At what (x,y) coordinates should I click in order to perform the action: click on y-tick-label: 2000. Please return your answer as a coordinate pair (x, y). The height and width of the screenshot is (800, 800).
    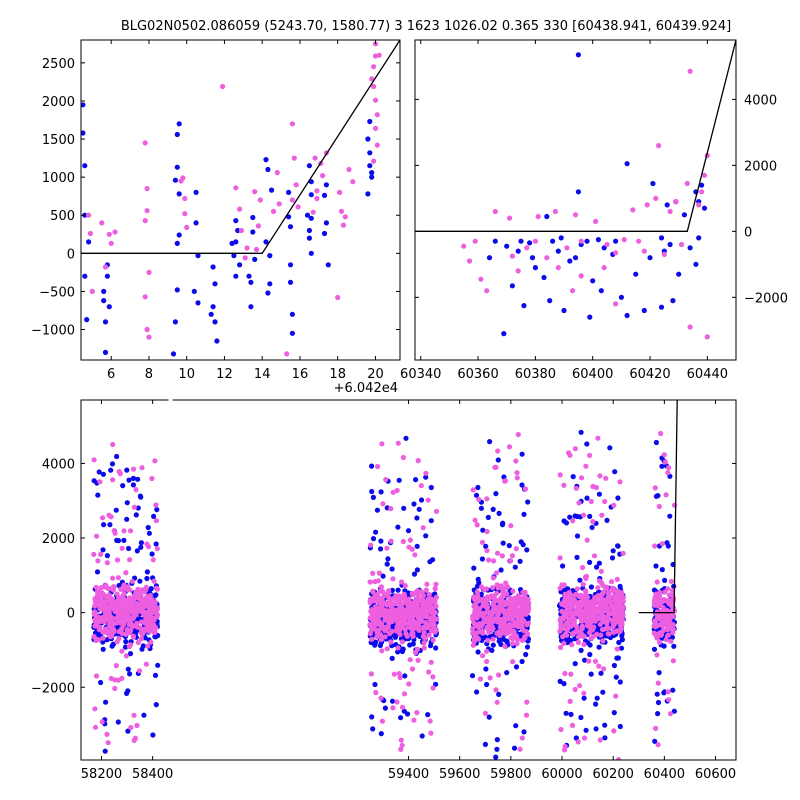
    Looking at the image, I should click on (58, 539).